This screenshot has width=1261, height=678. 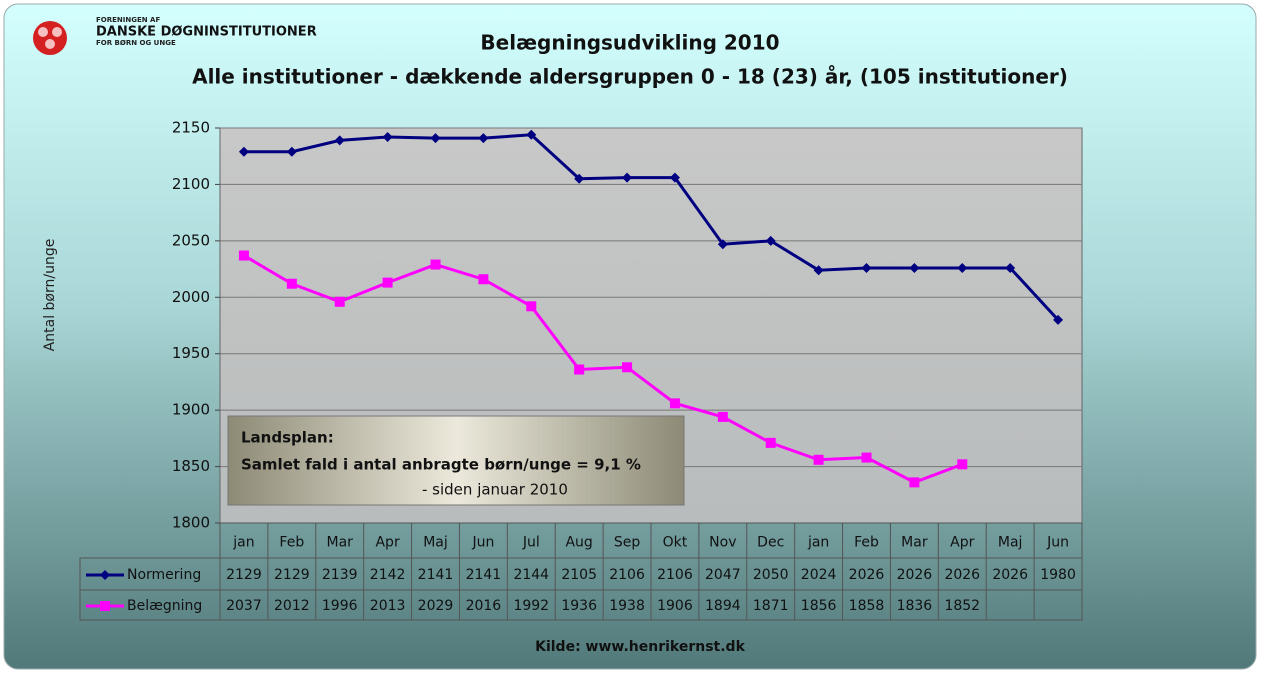 I want to click on table-value: 2037, so click(x=244, y=606).